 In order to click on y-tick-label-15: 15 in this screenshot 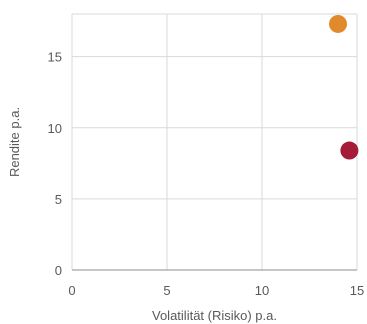, I will do `click(55, 57)`.